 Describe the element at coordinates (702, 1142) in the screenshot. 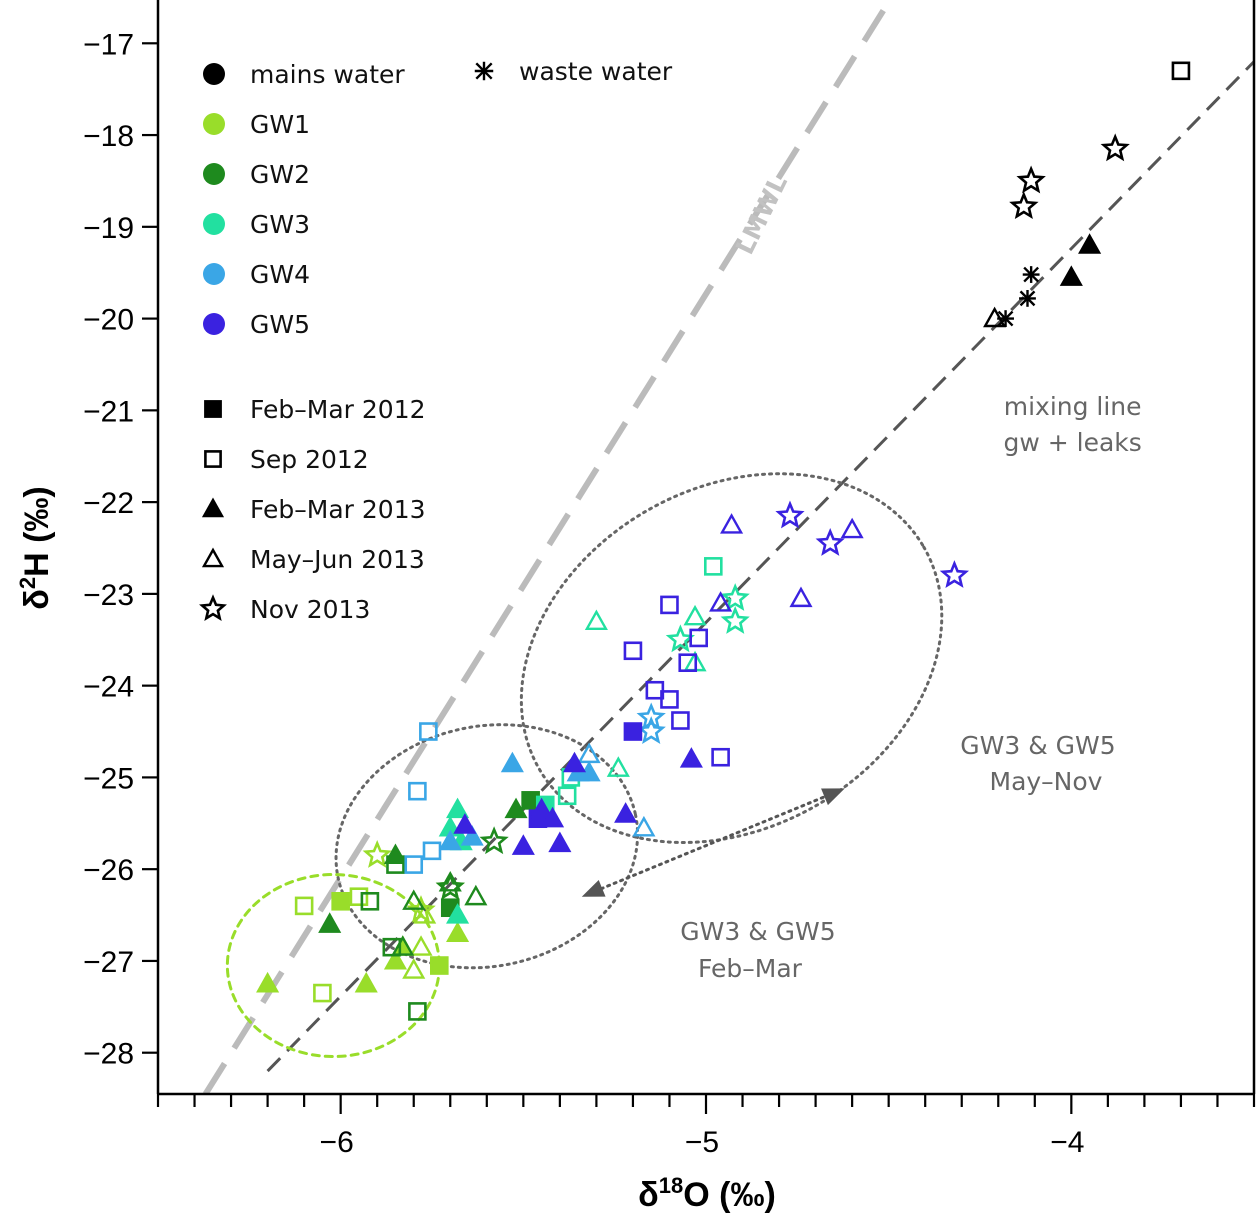

I see `x-tick-label: −5` at that location.